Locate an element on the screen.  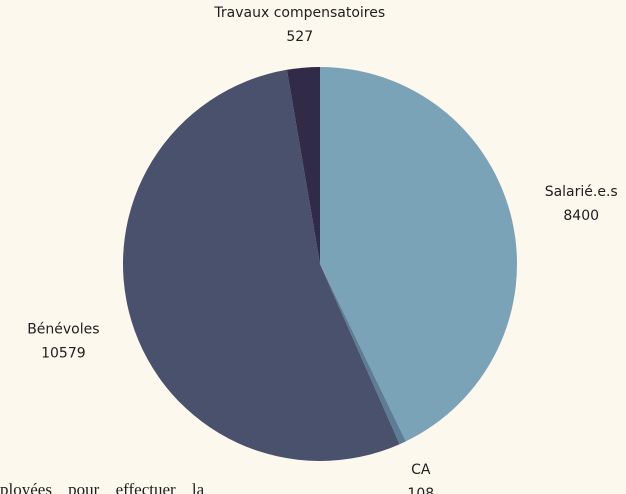
text-fragment: ployées pour effectuer la is located at coordinates (102, 487).